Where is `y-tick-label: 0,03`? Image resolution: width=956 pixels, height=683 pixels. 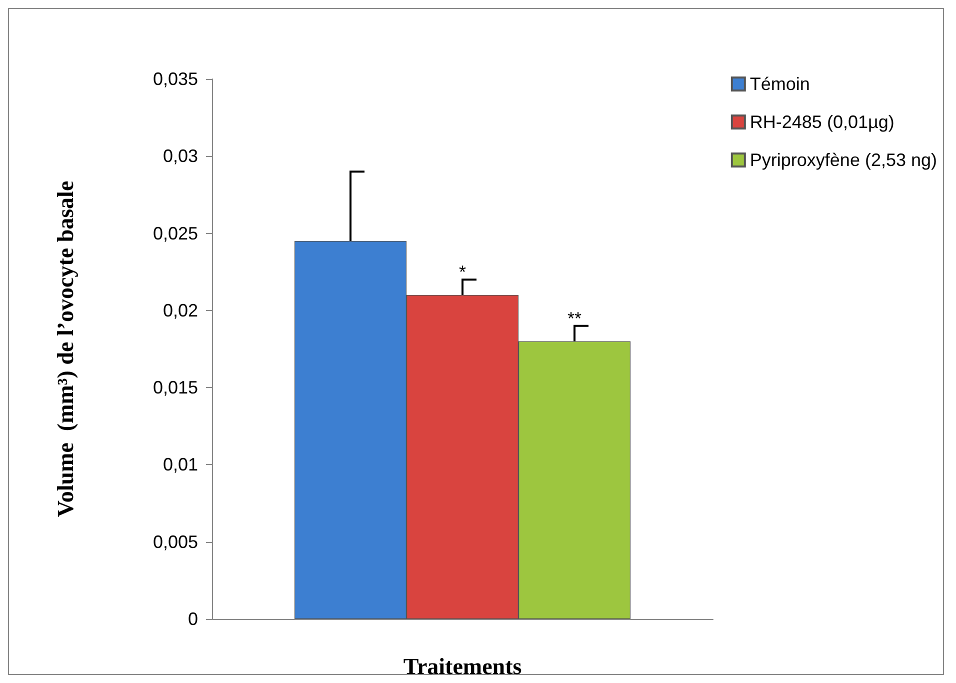 y-tick-label: 0,03 is located at coordinates (180, 156).